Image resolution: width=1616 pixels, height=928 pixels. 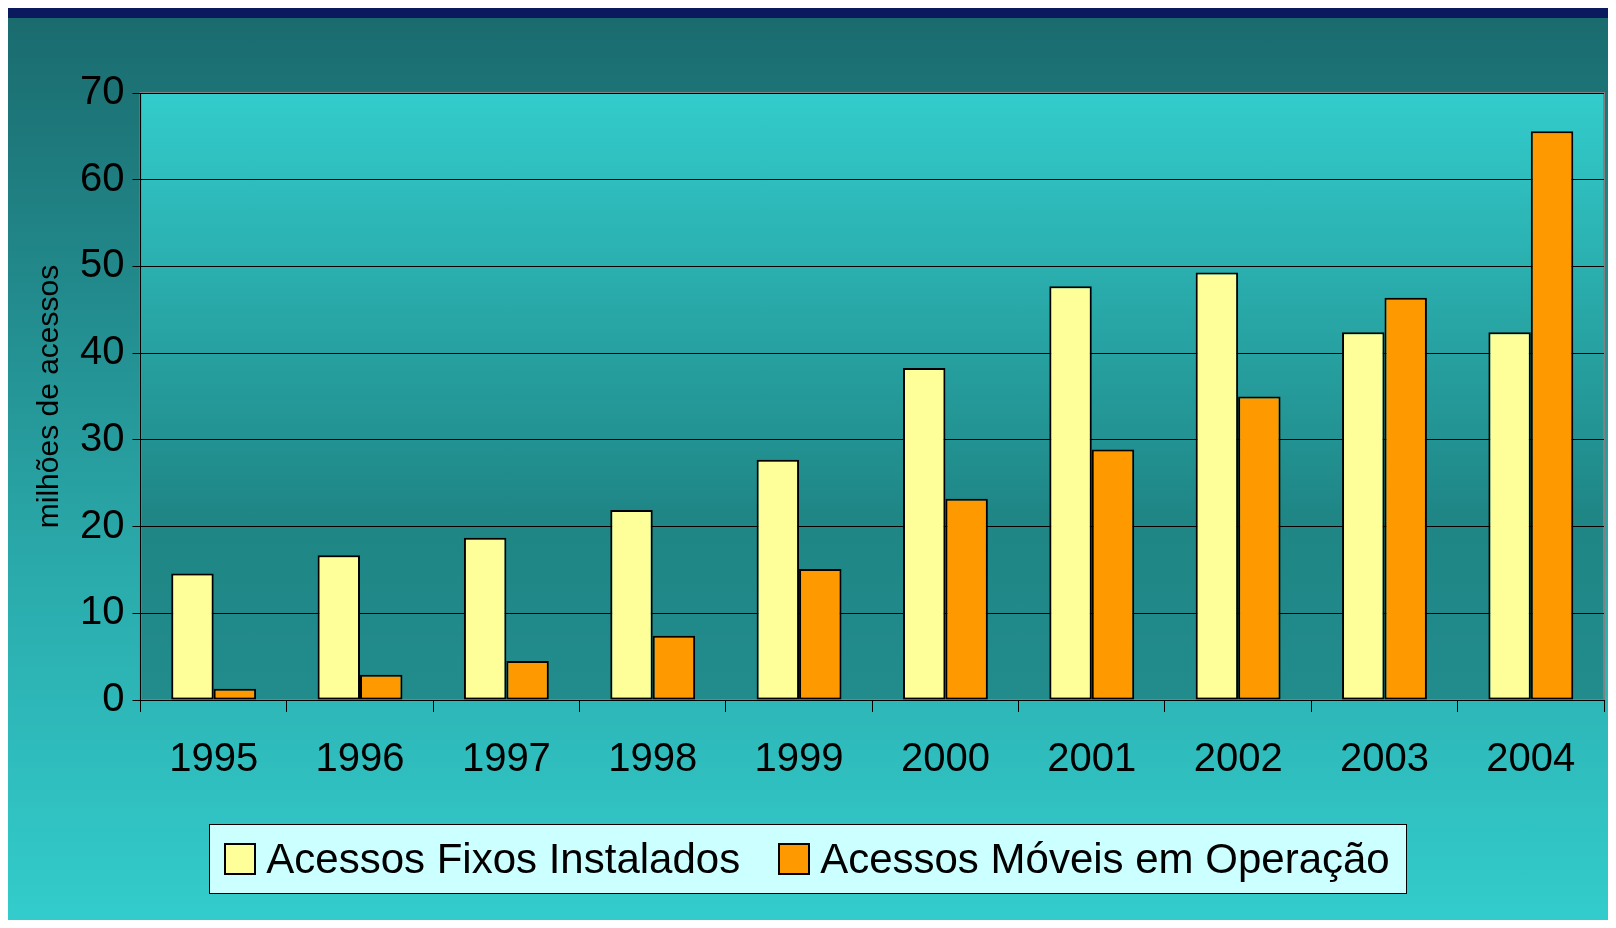 I want to click on y-tick-label: 60, so click(x=102, y=176).